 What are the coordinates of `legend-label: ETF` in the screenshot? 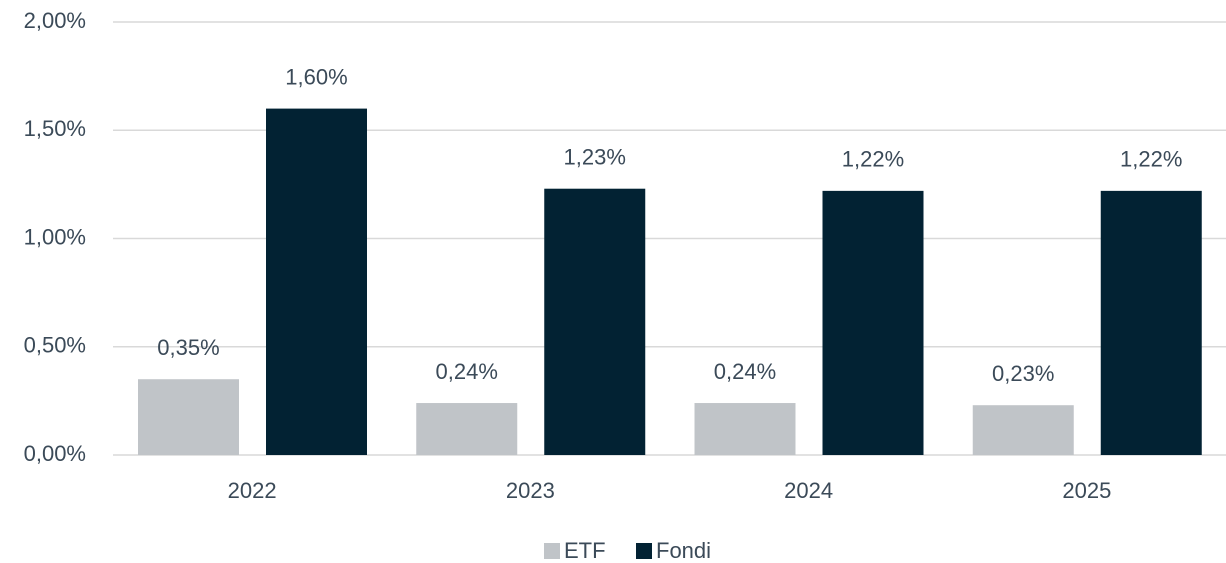 It's located at (585, 550).